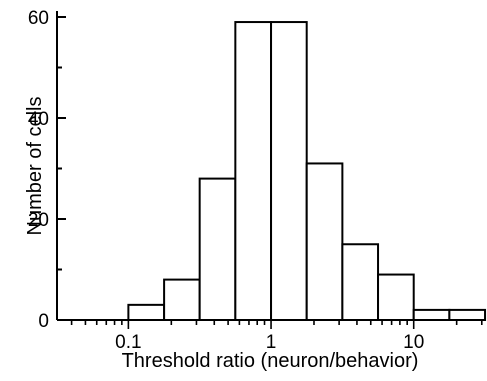 The height and width of the screenshot is (381, 487). Describe the element at coordinates (413, 342) in the screenshot. I see `x-tick-label: 10` at that location.